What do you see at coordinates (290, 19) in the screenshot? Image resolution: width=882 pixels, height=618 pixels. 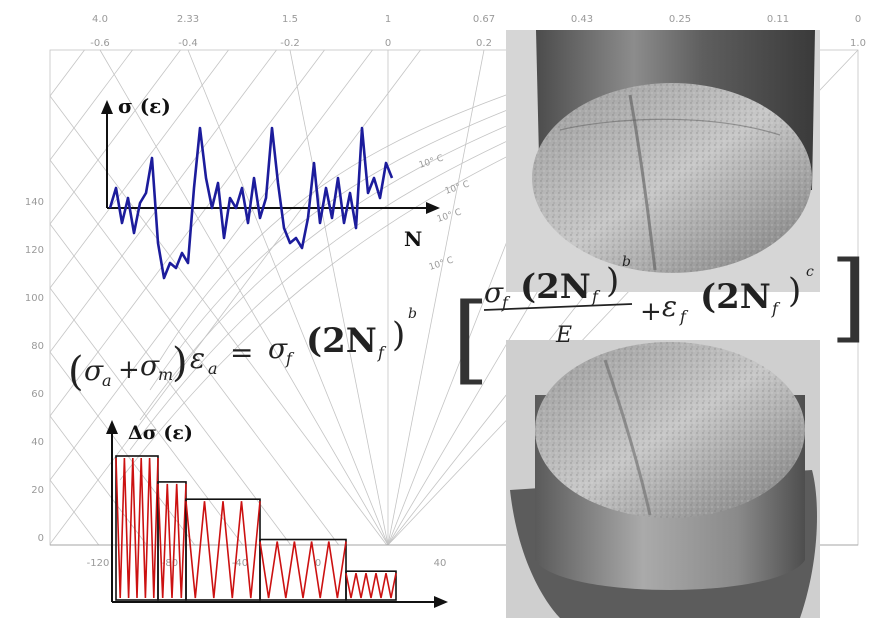 I see `top-tick-r1: 1.5` at bounding box center [290, 19].